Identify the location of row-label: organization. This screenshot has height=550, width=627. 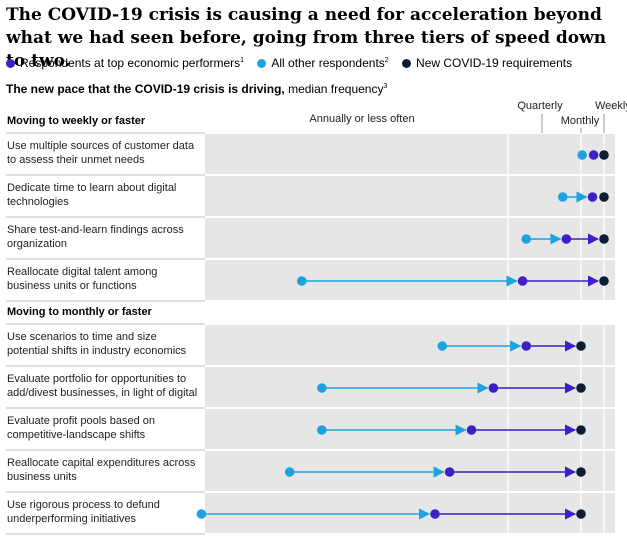
(37, 244).